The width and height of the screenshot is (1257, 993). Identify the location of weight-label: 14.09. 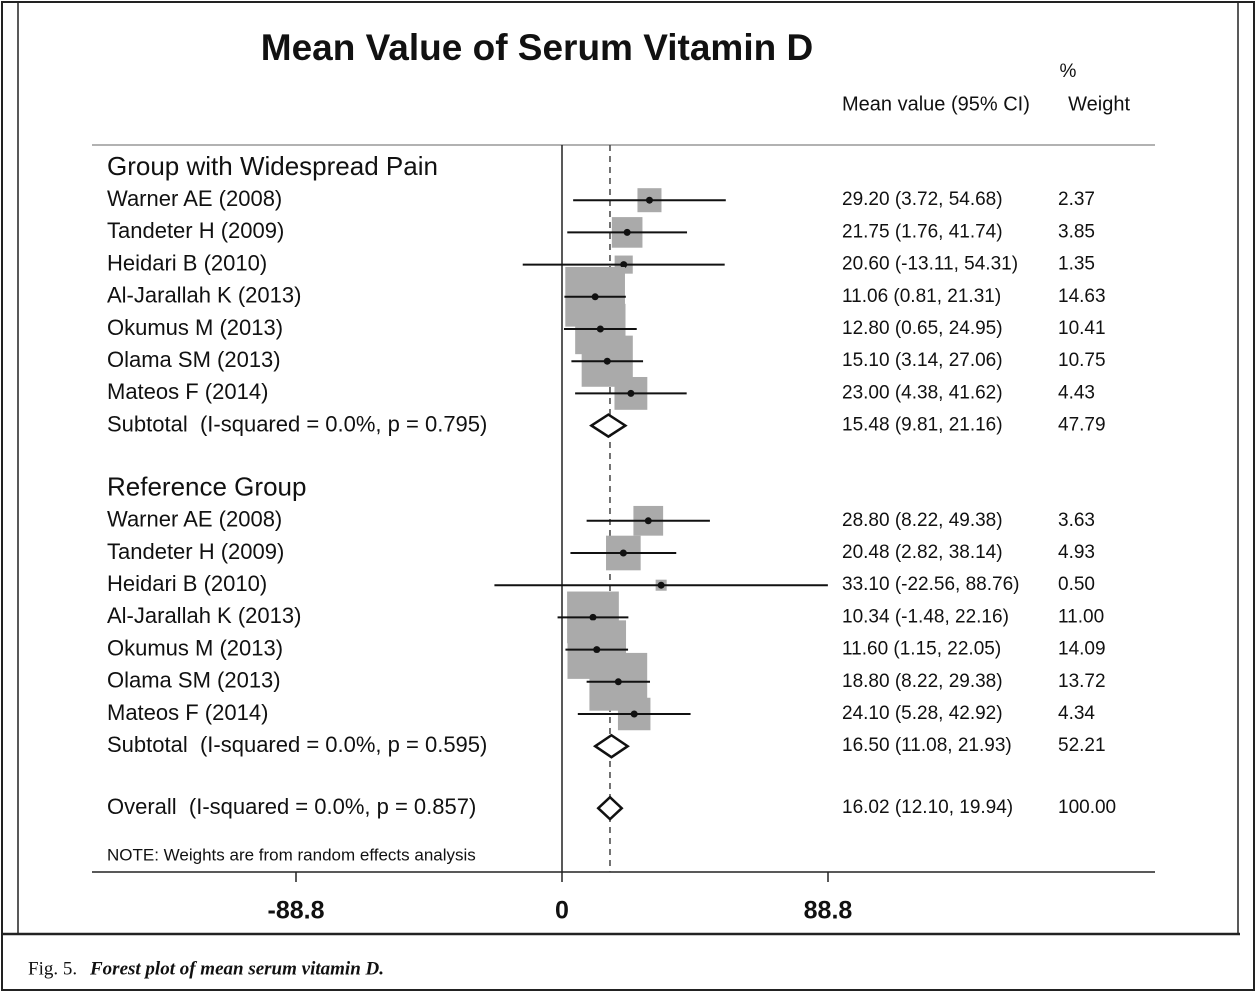
(1082, 649).